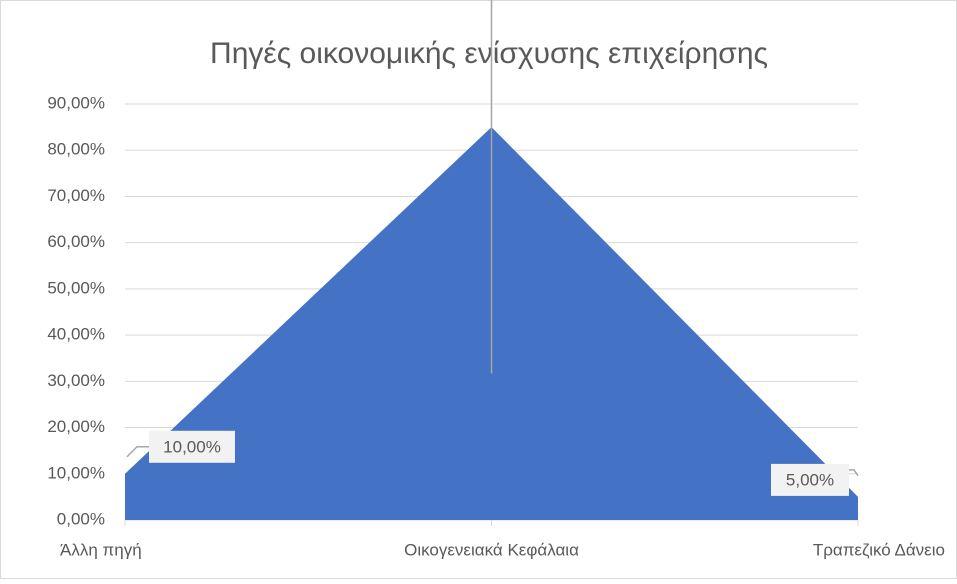 The image size is (957, 584). What do you see at coordinates (879, 549) in the screenshot?
I see `x-tick-label: Τραπεζικό Δάνειο` at bounding box center [879, 549].